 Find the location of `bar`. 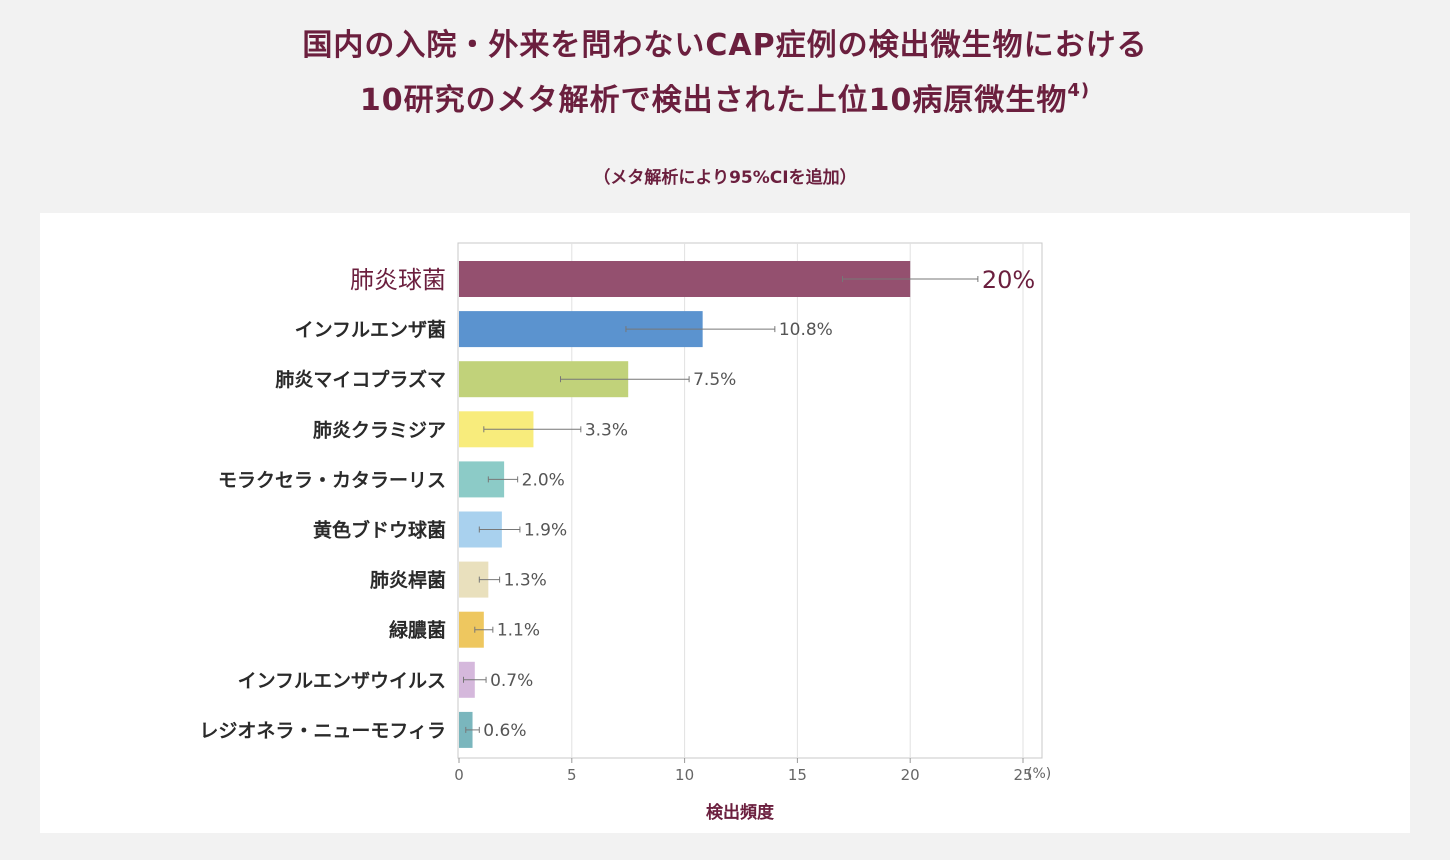

bar is located at coordinates (685, 279).